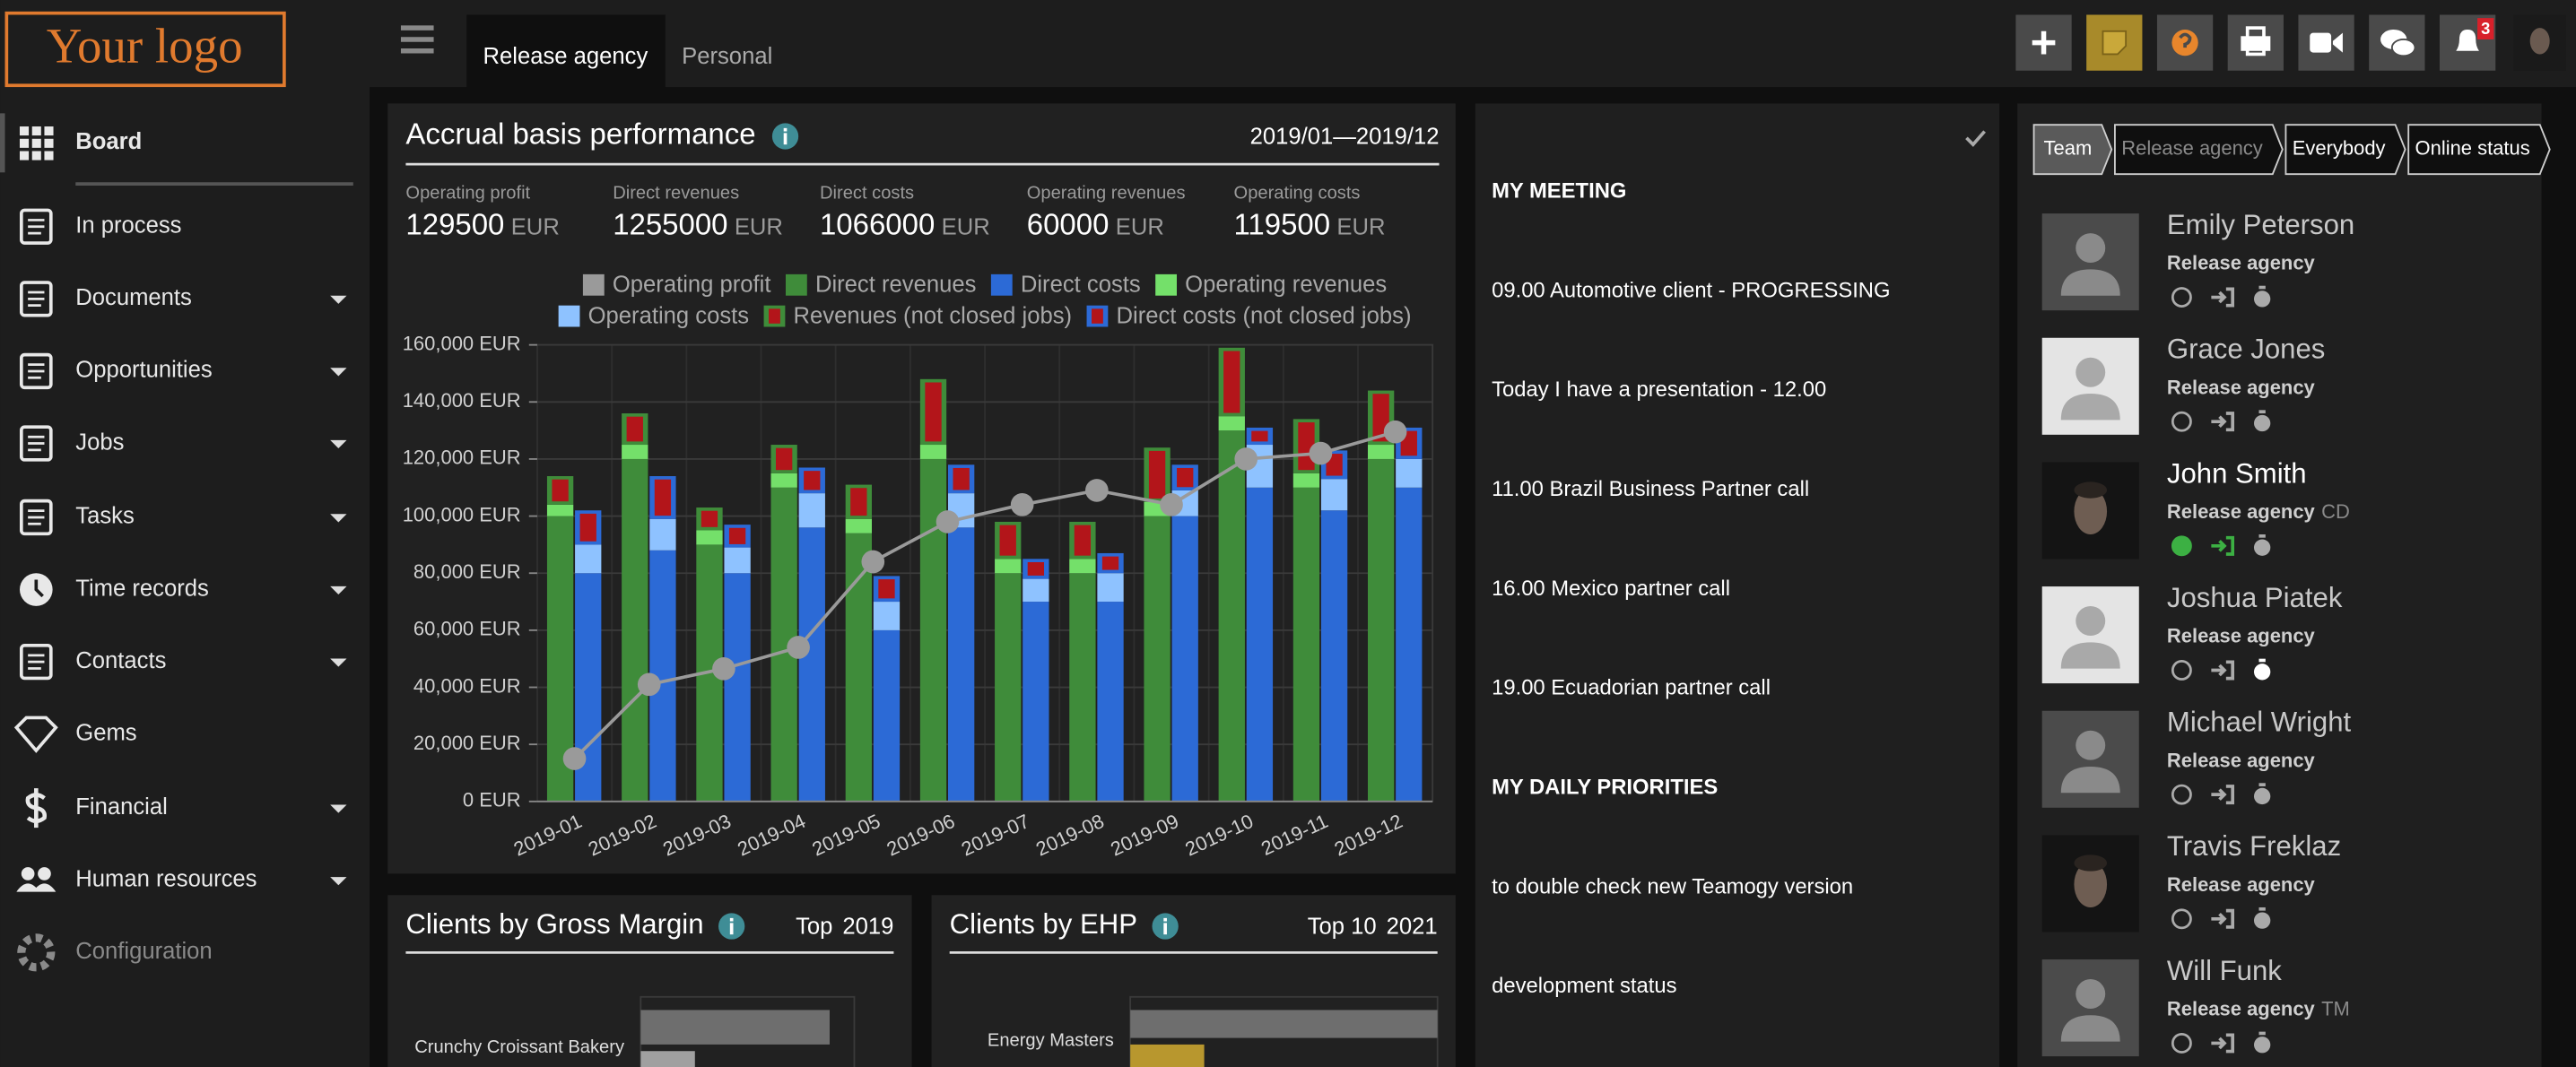 This screenshot has width=2576, height=1067. What do you see at coordinates (39, 588) in the screenshot?
I see `nav-icon-hand` at bounding box center [39, 588].